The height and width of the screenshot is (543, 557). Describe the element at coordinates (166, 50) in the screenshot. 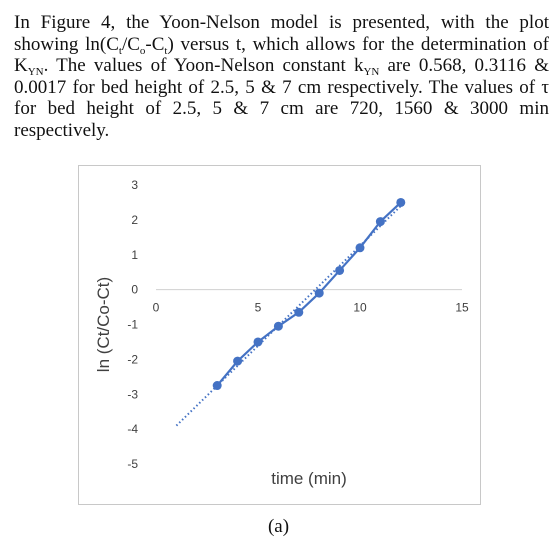

I see `para-sub-t2: t` at that location.